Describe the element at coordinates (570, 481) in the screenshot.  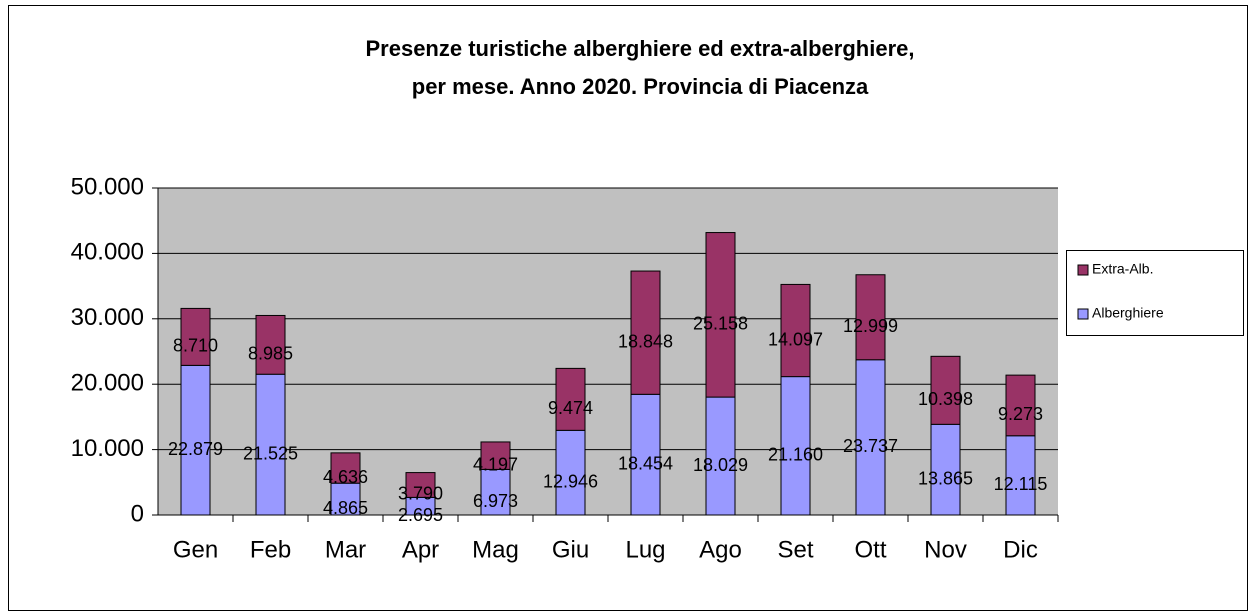
I see `value-label: 12.946` at that location.